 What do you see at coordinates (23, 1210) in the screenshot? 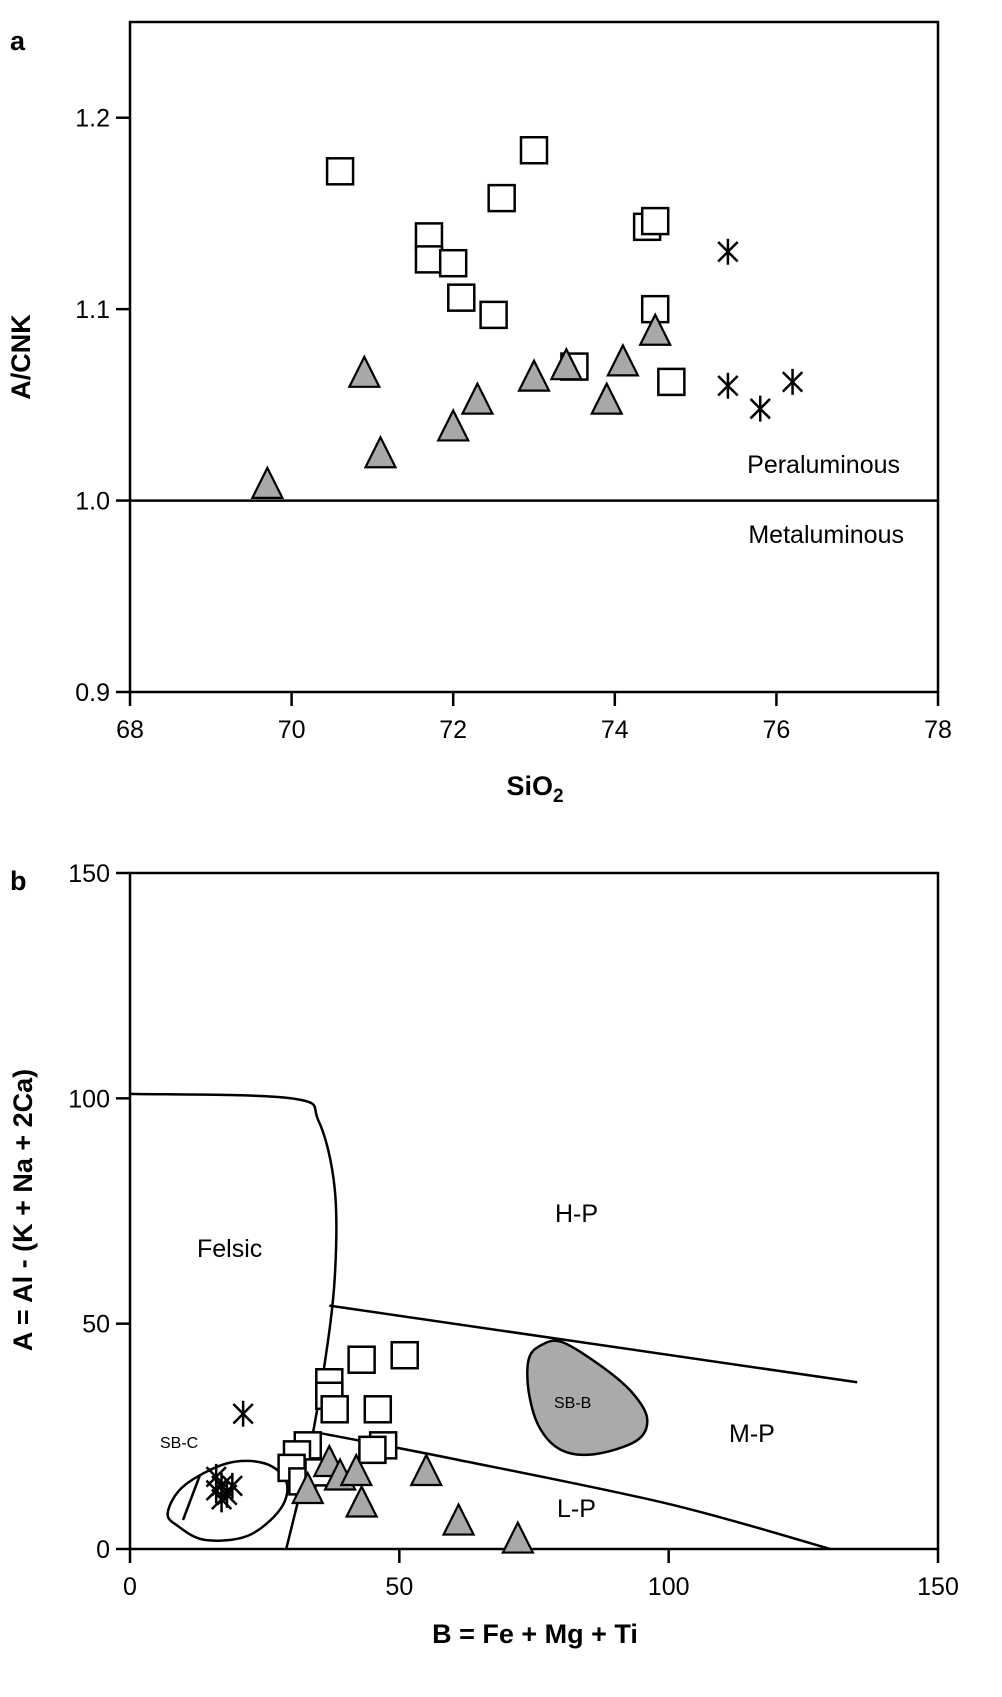
I see `panel-b-y-axis-title: A = Al - (K + Na + 2Ca)` at bounding box center [23, 1210].